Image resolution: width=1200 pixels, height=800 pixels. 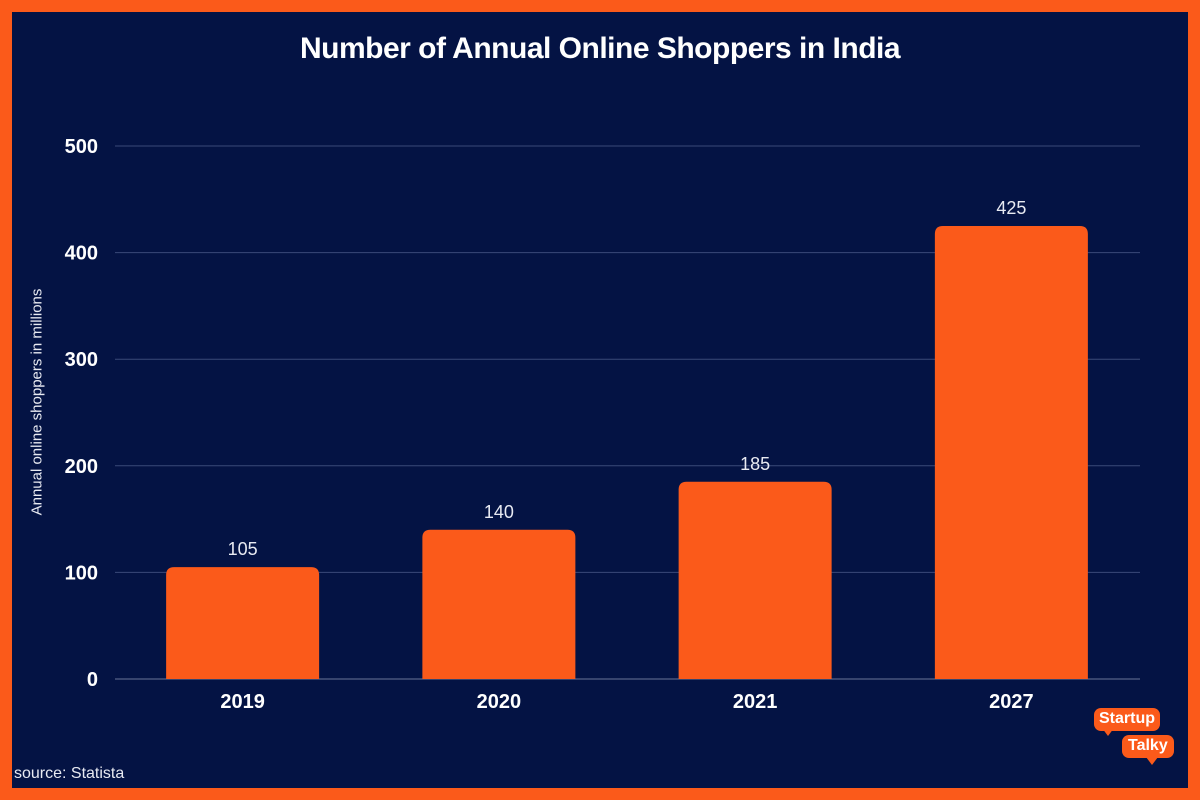 I want to click on x-tick-label: 2027, so click(x=1011, y=702).